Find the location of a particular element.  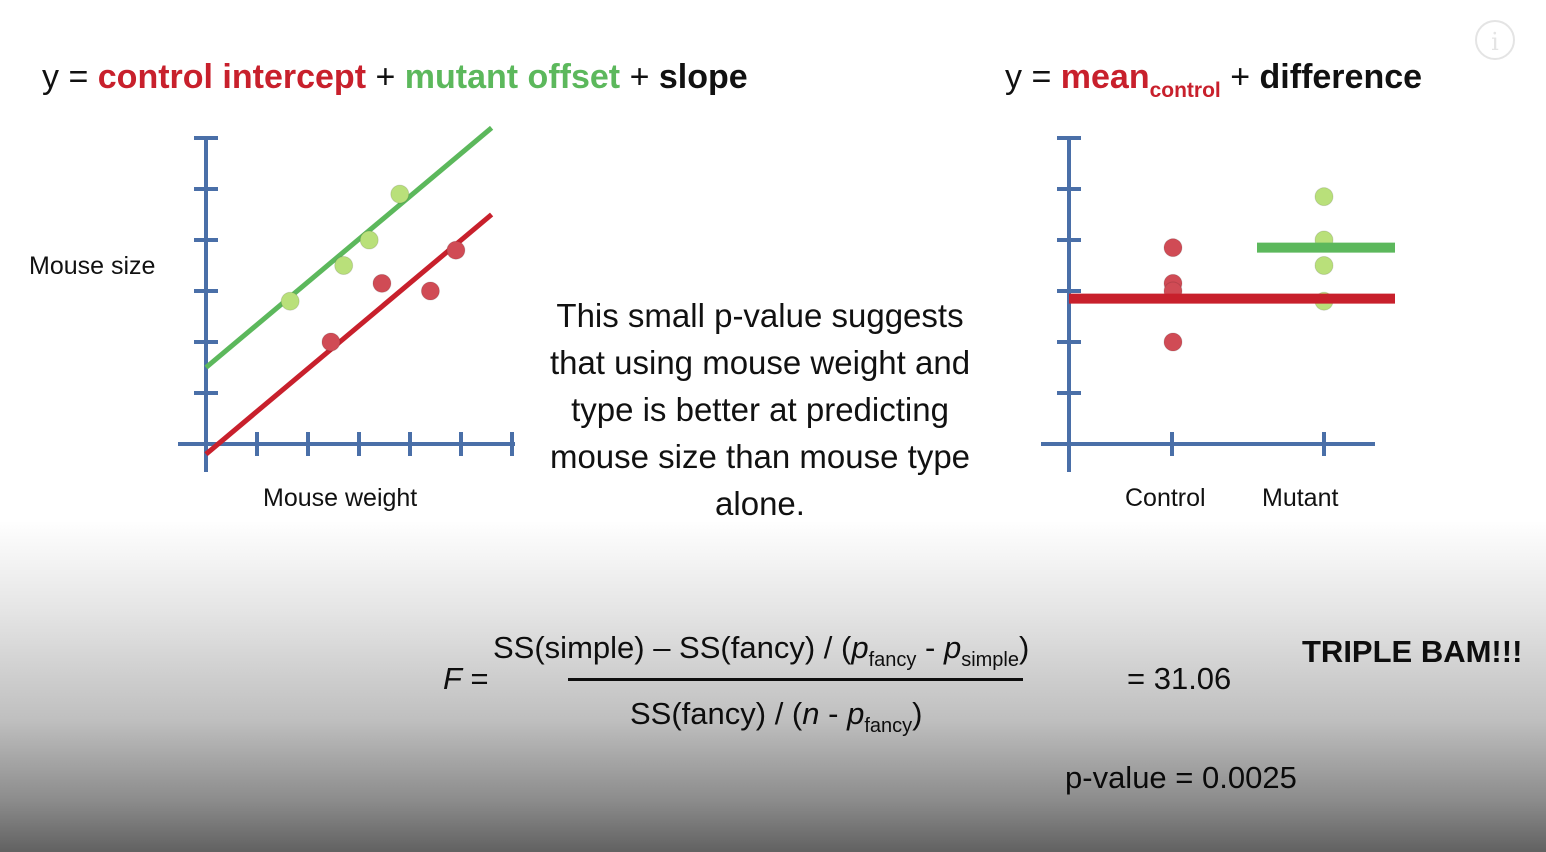

triple-bam-text: TRIPLE BAM!!! is located at coordinates (1412, 651).